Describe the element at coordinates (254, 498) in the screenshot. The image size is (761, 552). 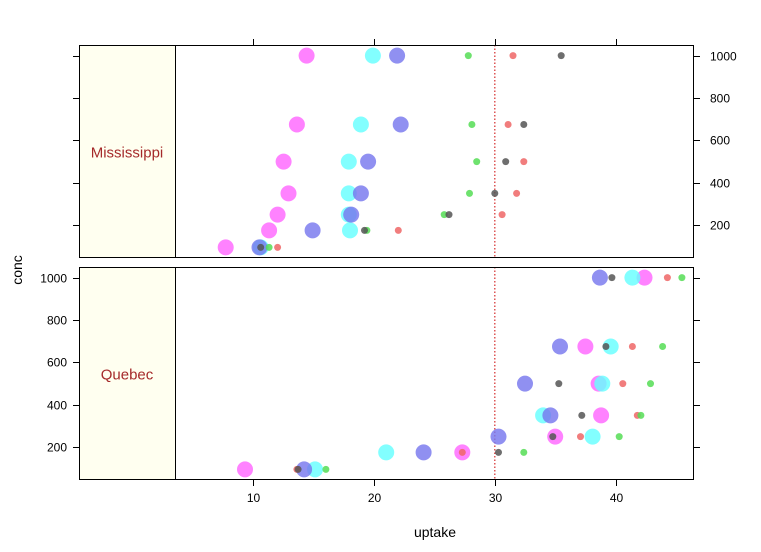
I see `x-tick-label: 10` at that location.